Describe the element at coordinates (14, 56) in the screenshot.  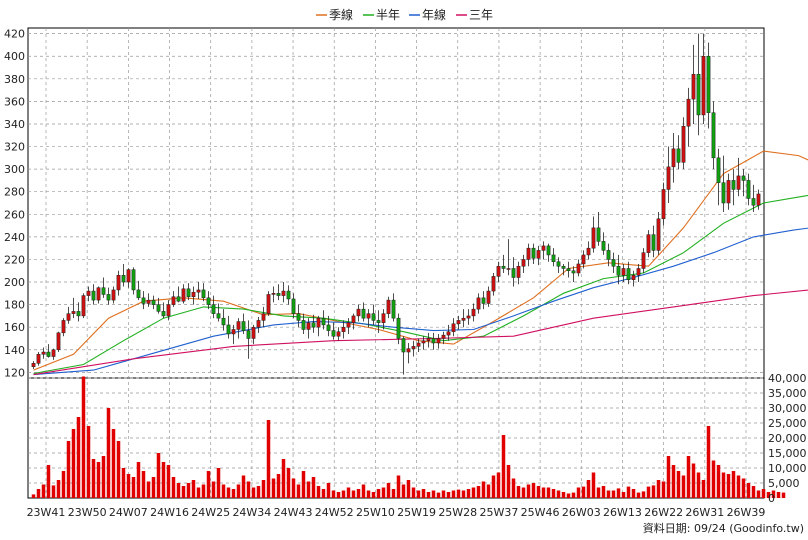
I see `price-tick-label: 400` at that location.